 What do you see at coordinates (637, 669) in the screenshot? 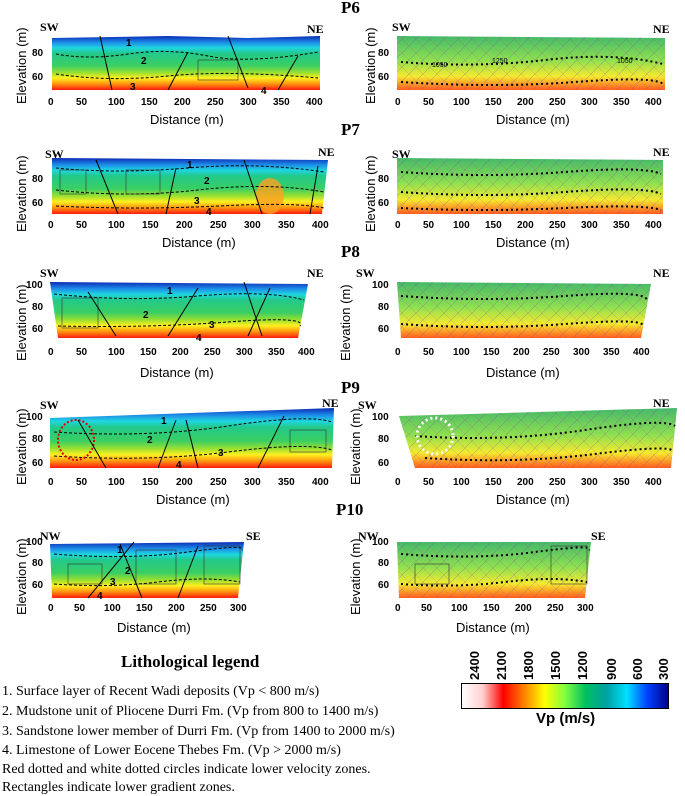
I see `colorbar-tick: 600` at bounding box center [637, 669].